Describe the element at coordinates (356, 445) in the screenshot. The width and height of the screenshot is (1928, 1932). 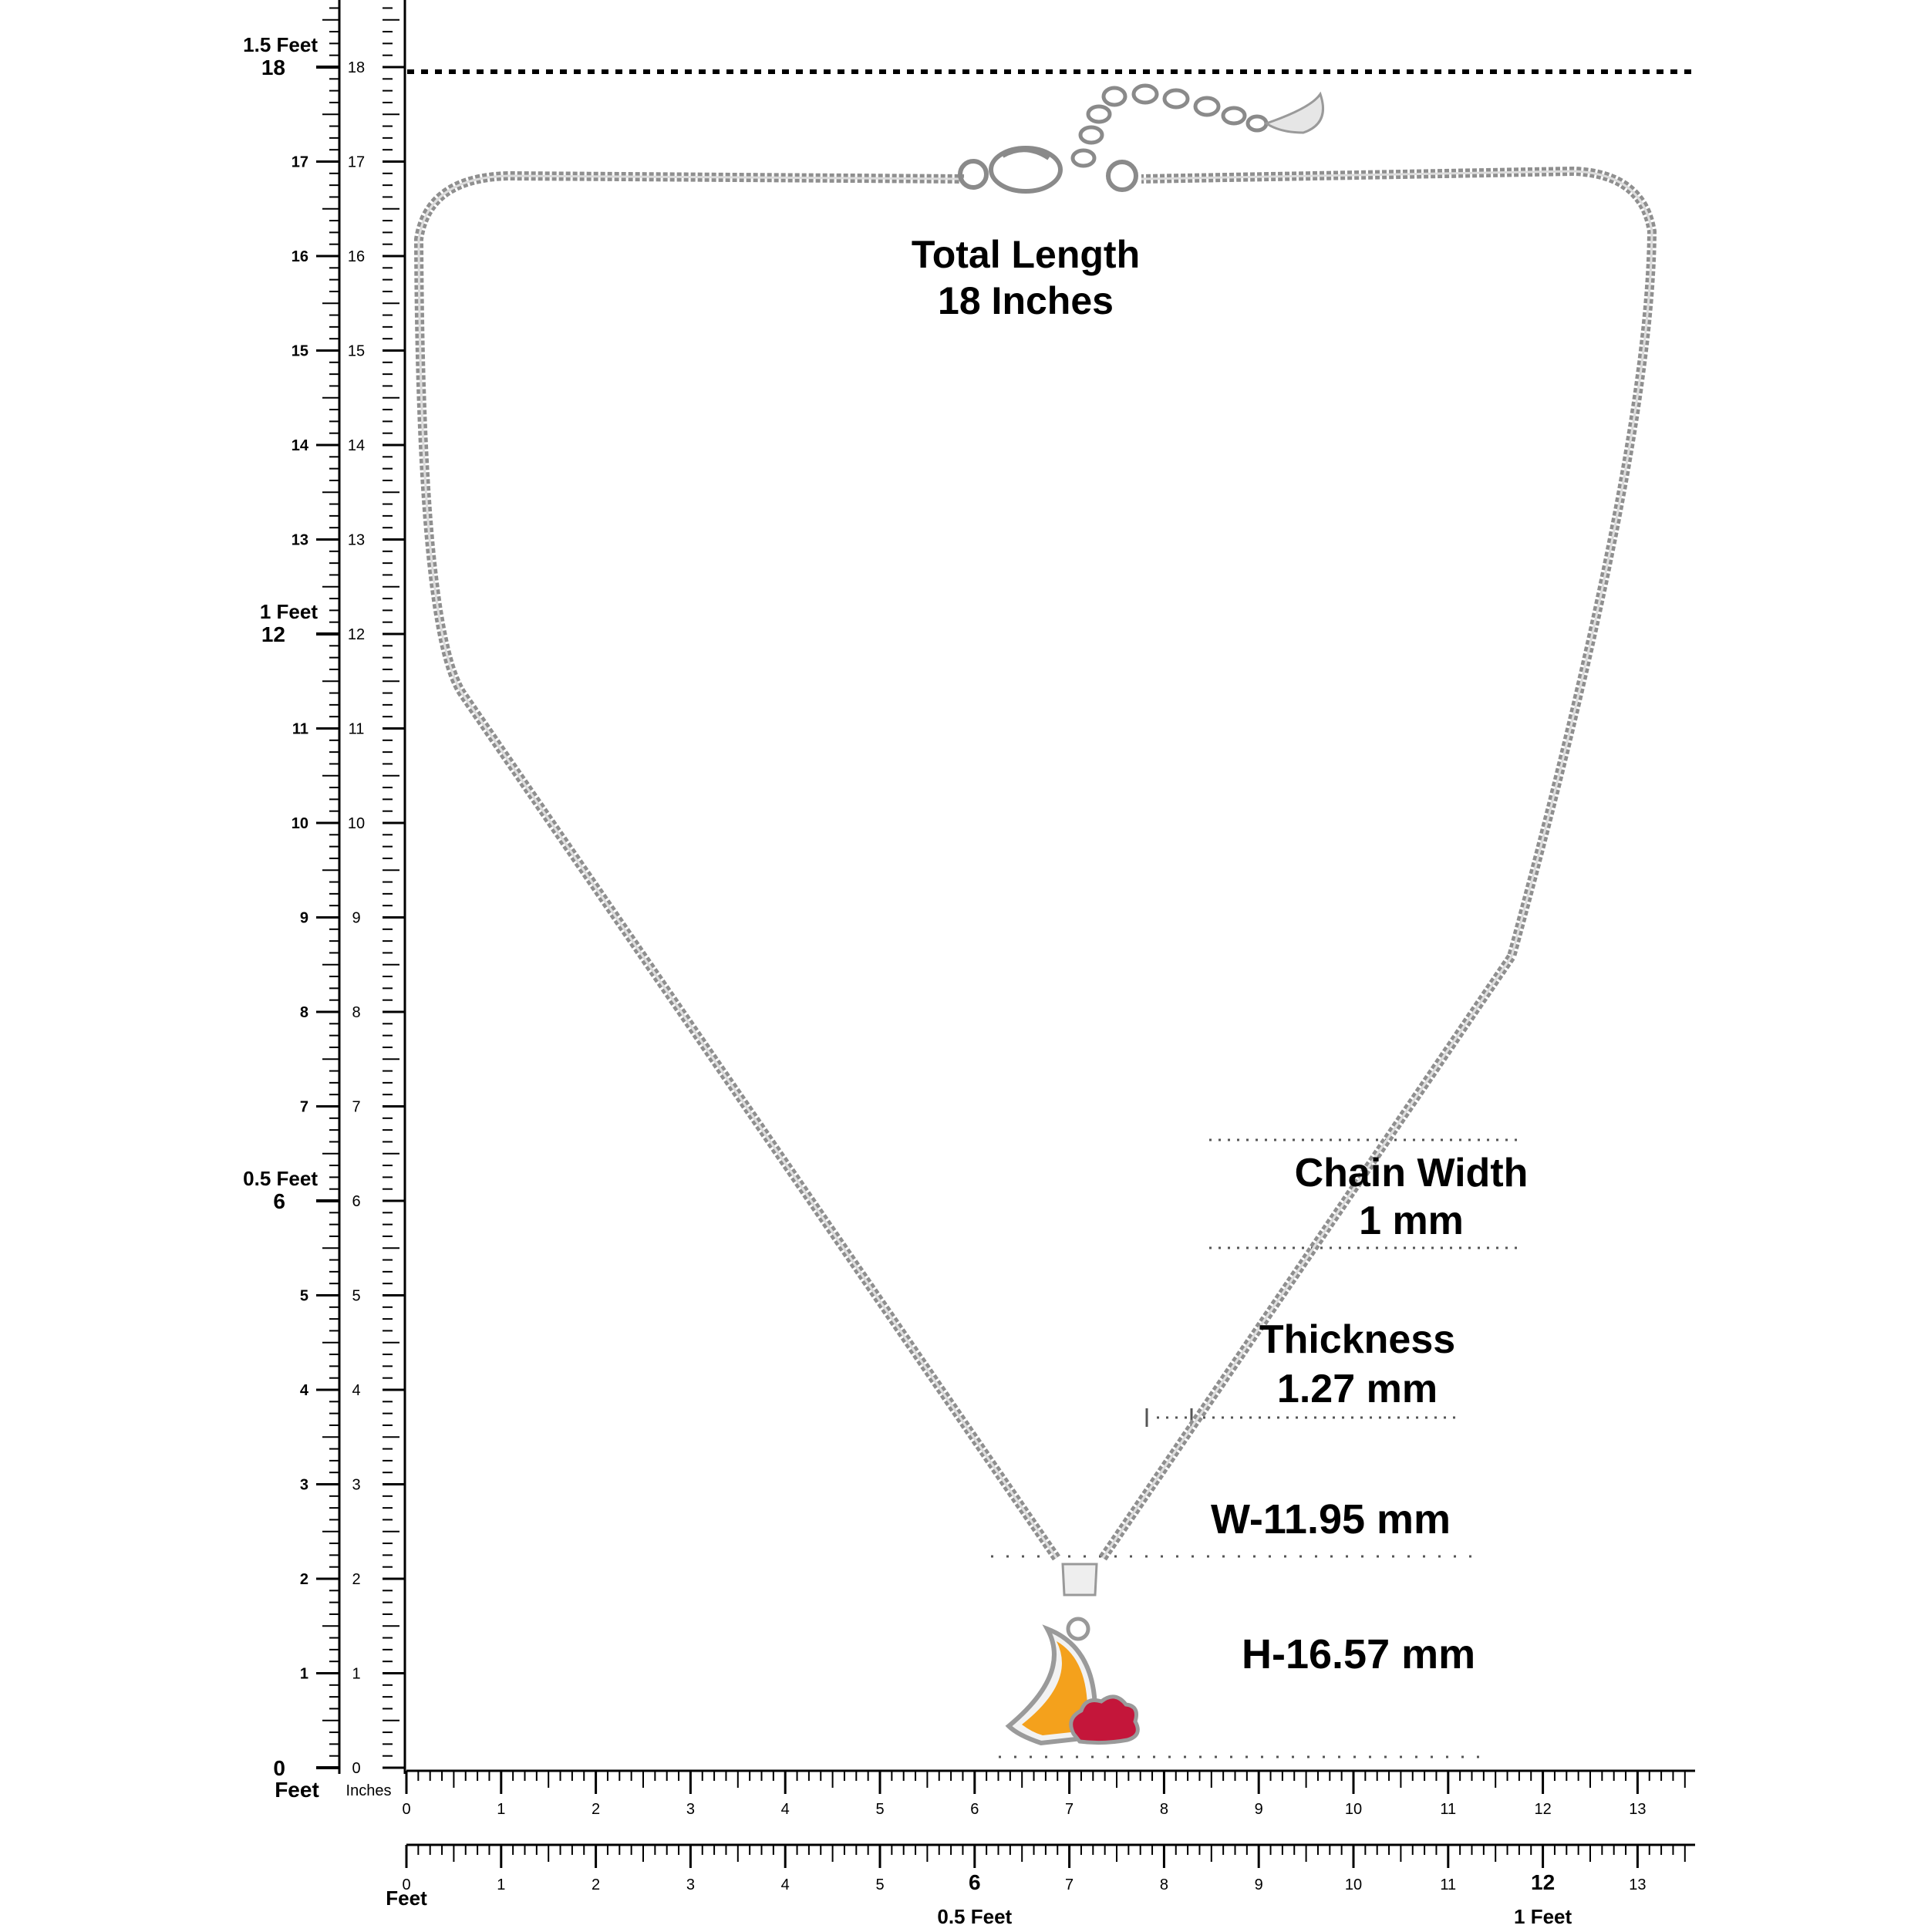
I see `inch-ruler-label: 14` at that location.